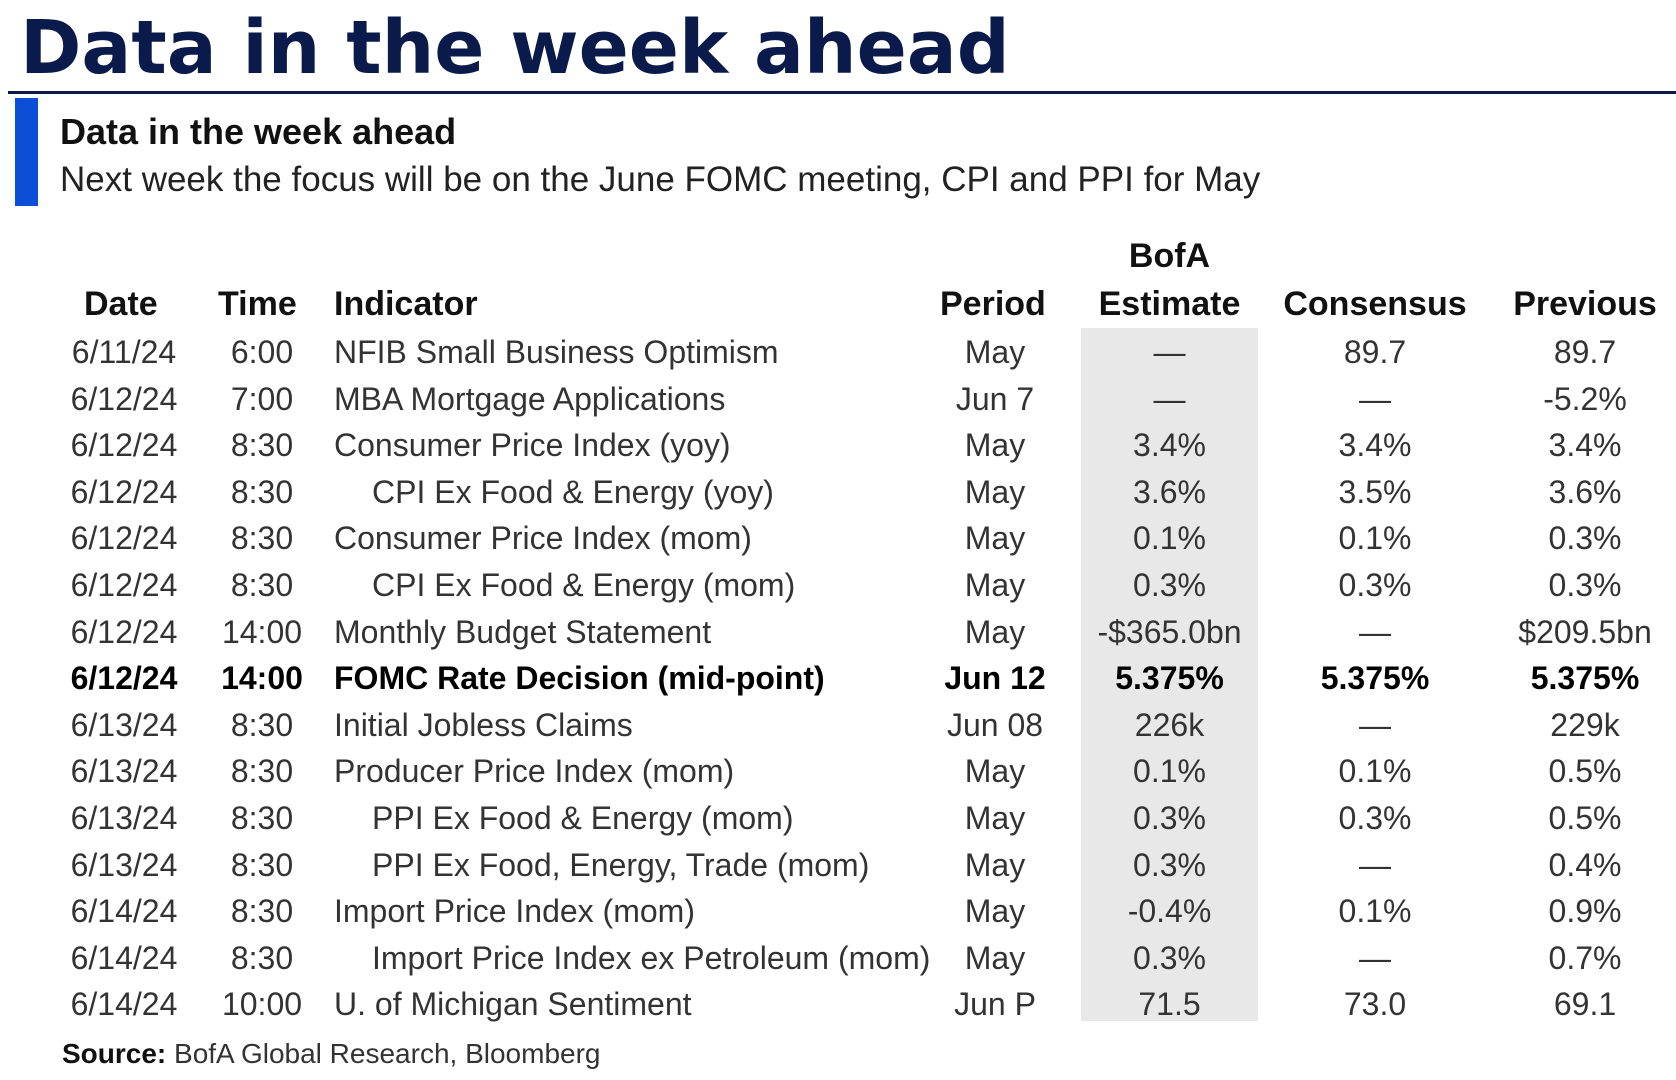 This screenshot has width=1676, height=1080. What do you see at coordinates (121, 304) in the screenshot?
I see `header-date: Date` at bounding box center [121, 304].